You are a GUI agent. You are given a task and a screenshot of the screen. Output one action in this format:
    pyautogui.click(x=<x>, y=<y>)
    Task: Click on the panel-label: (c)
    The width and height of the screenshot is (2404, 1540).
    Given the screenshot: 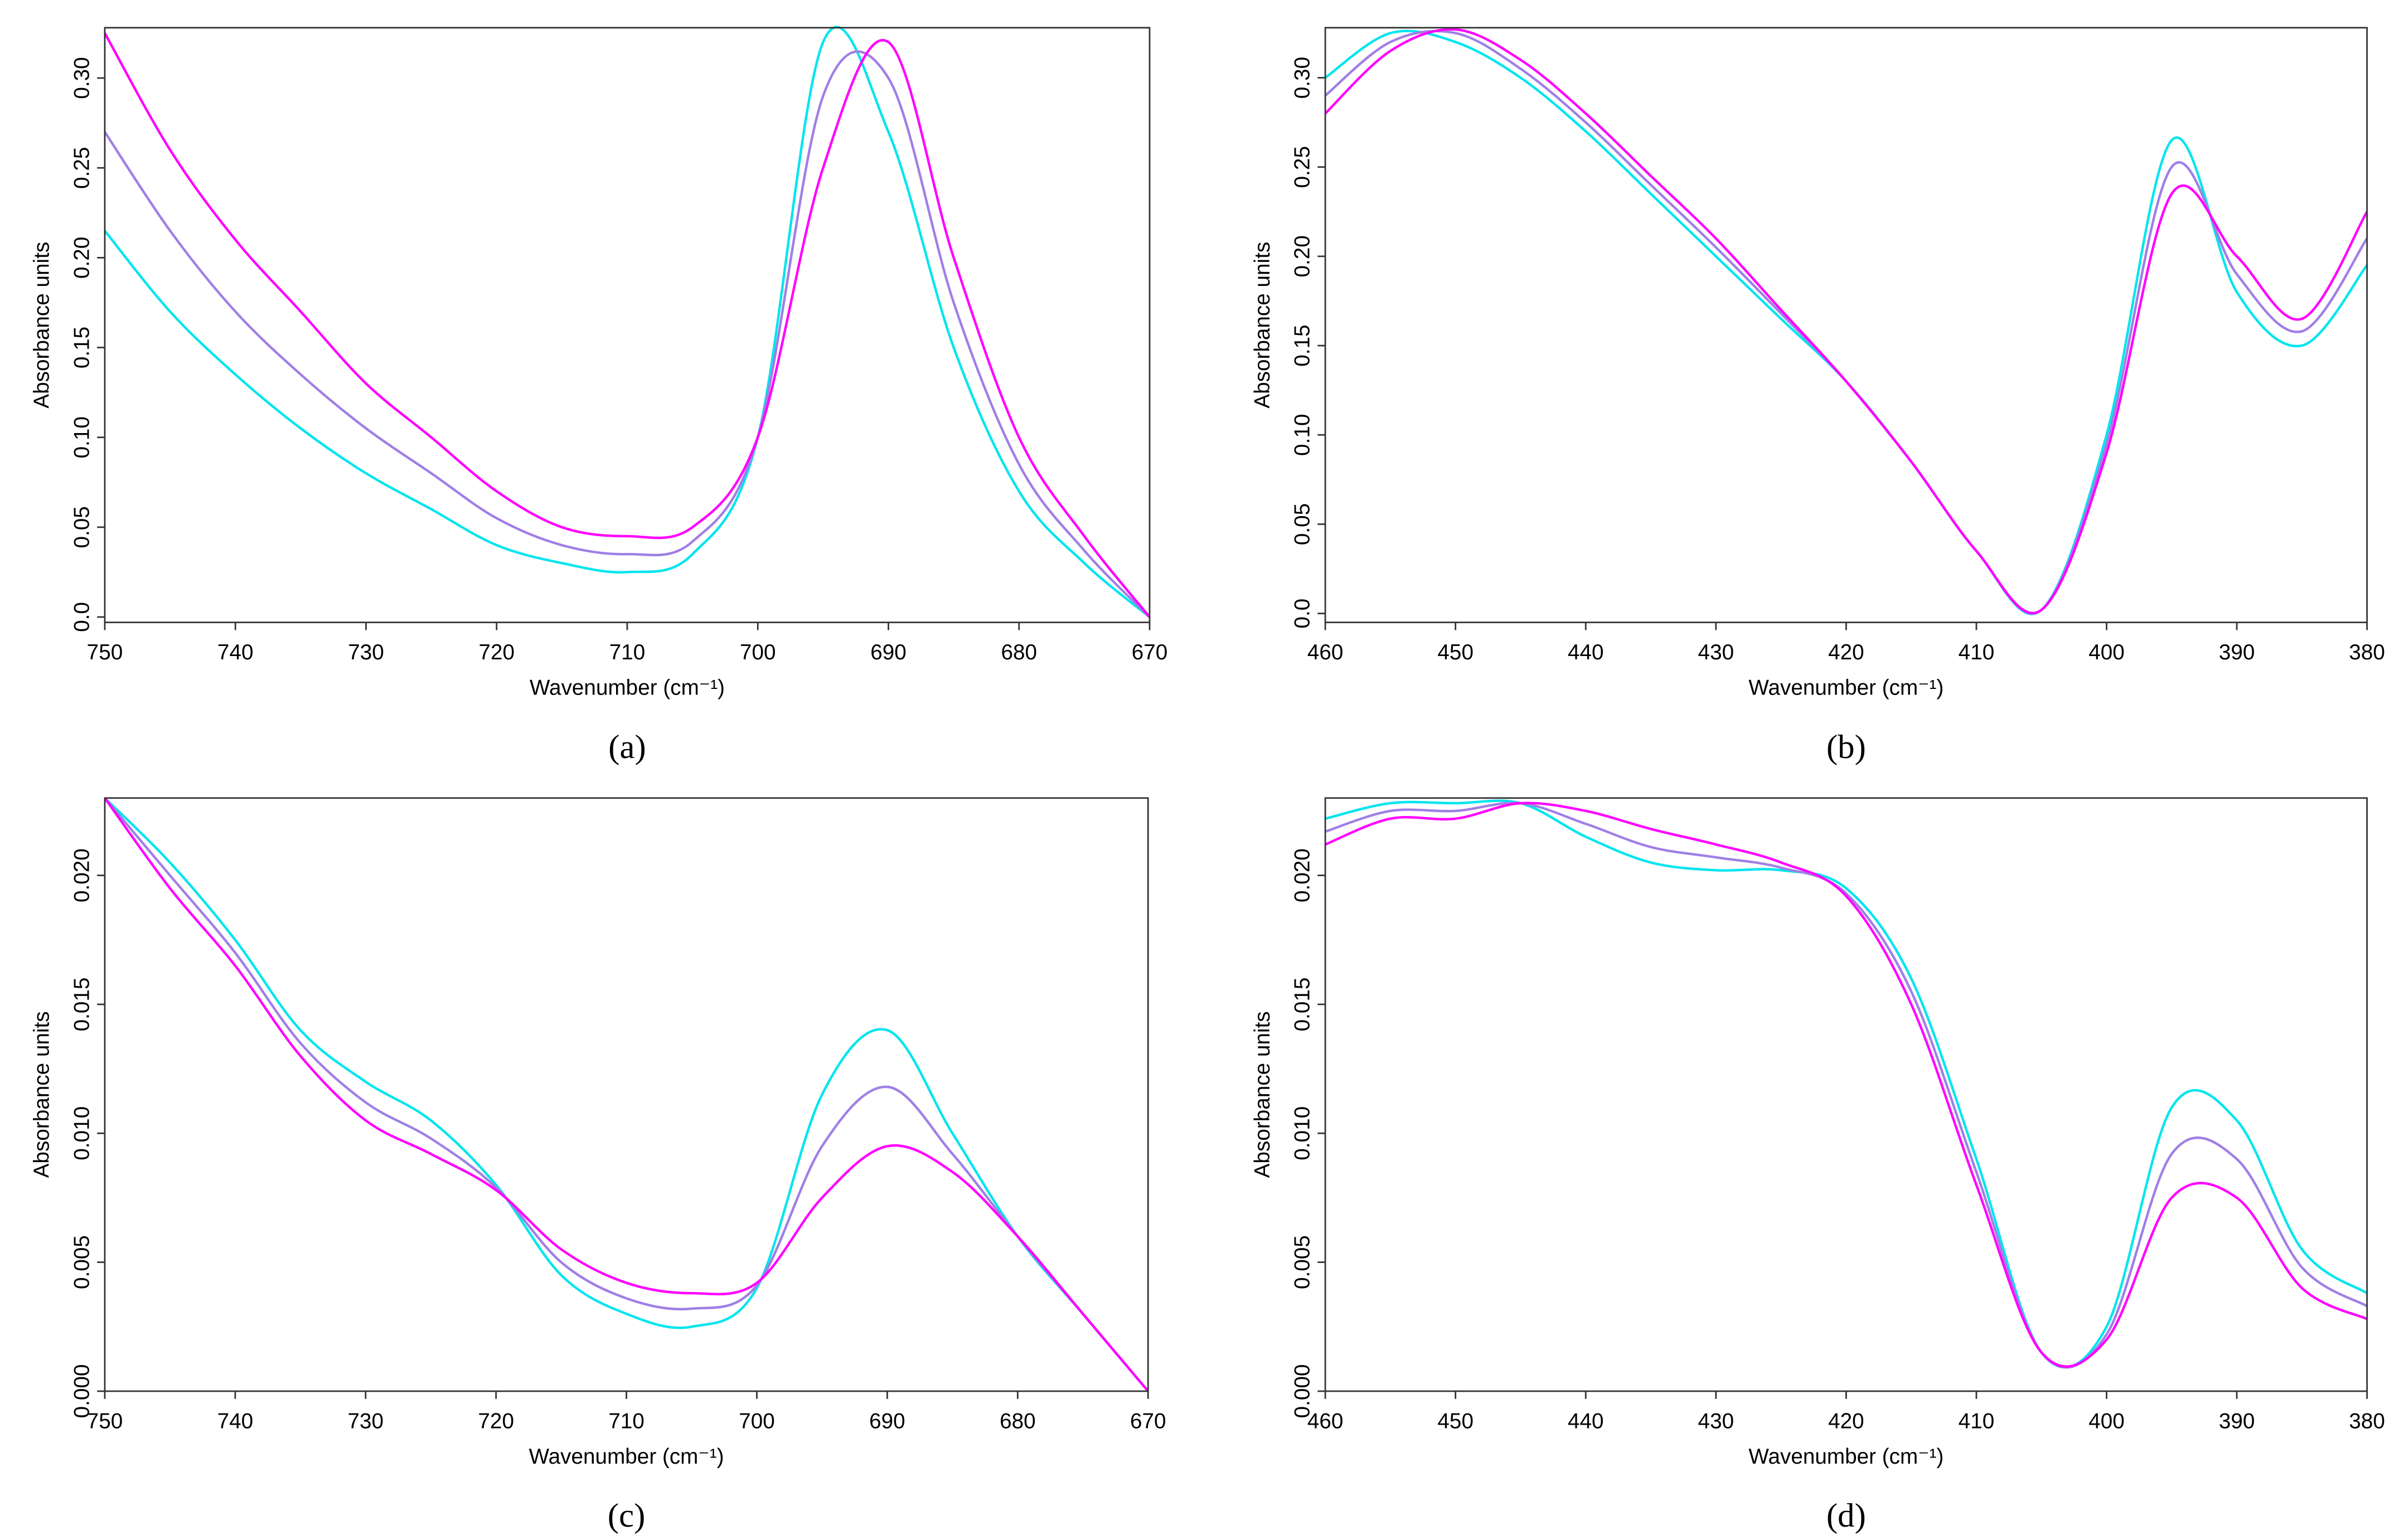 What is the action you would take?
    pyautogui.click(x=626, y=1515)
    